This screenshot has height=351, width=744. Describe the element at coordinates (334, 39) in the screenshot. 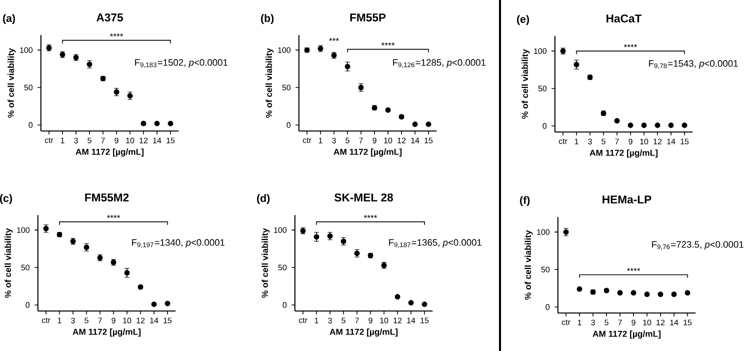

I see `annotation: ***` at that location.